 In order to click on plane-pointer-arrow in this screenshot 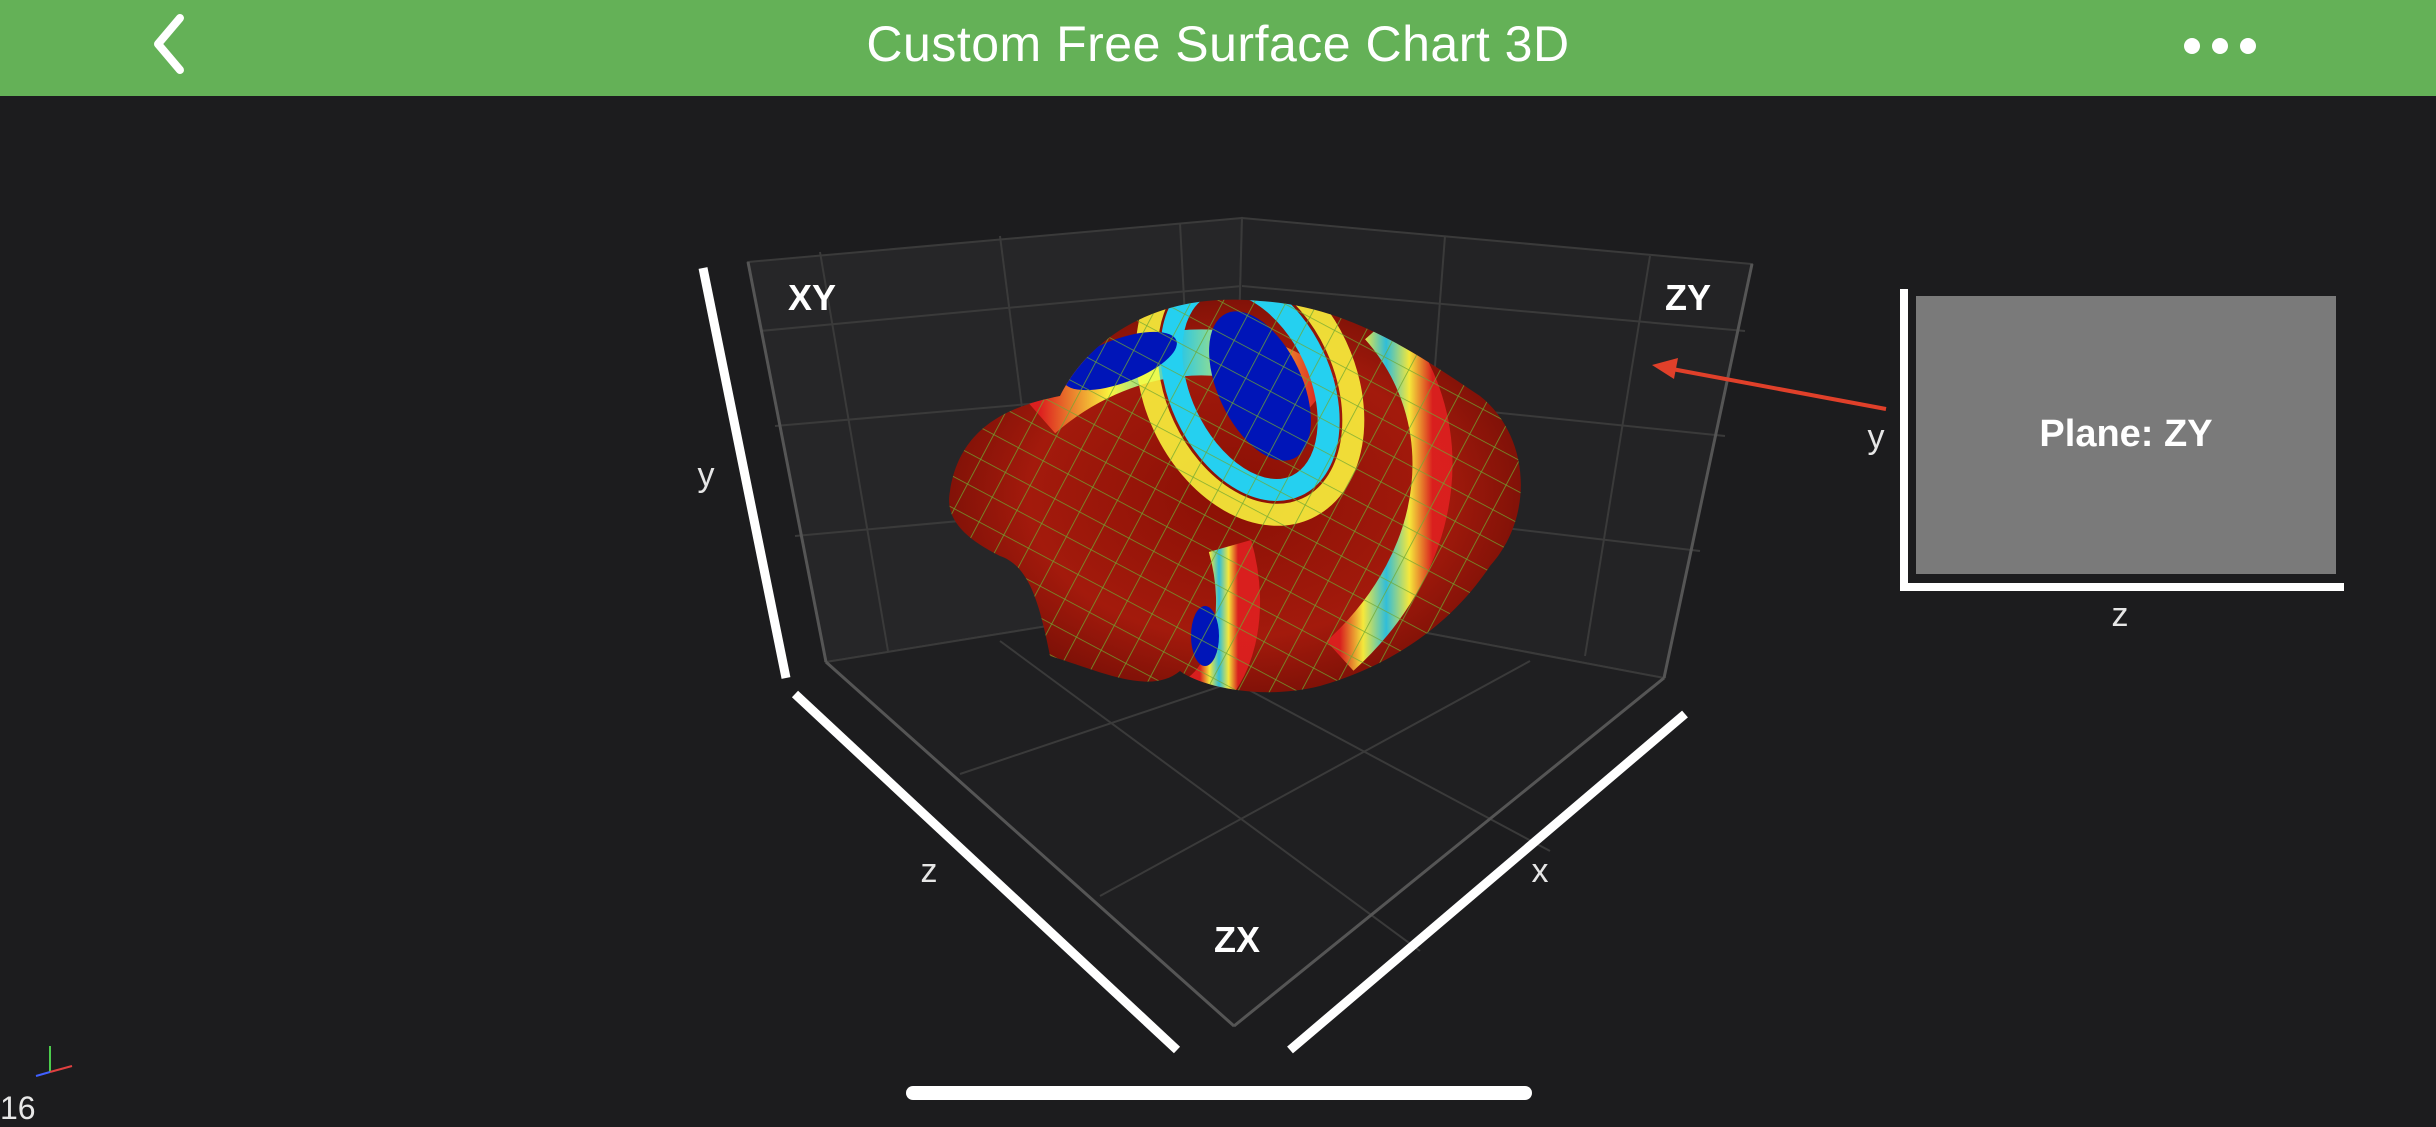, I will do `click(1769, 384)`.